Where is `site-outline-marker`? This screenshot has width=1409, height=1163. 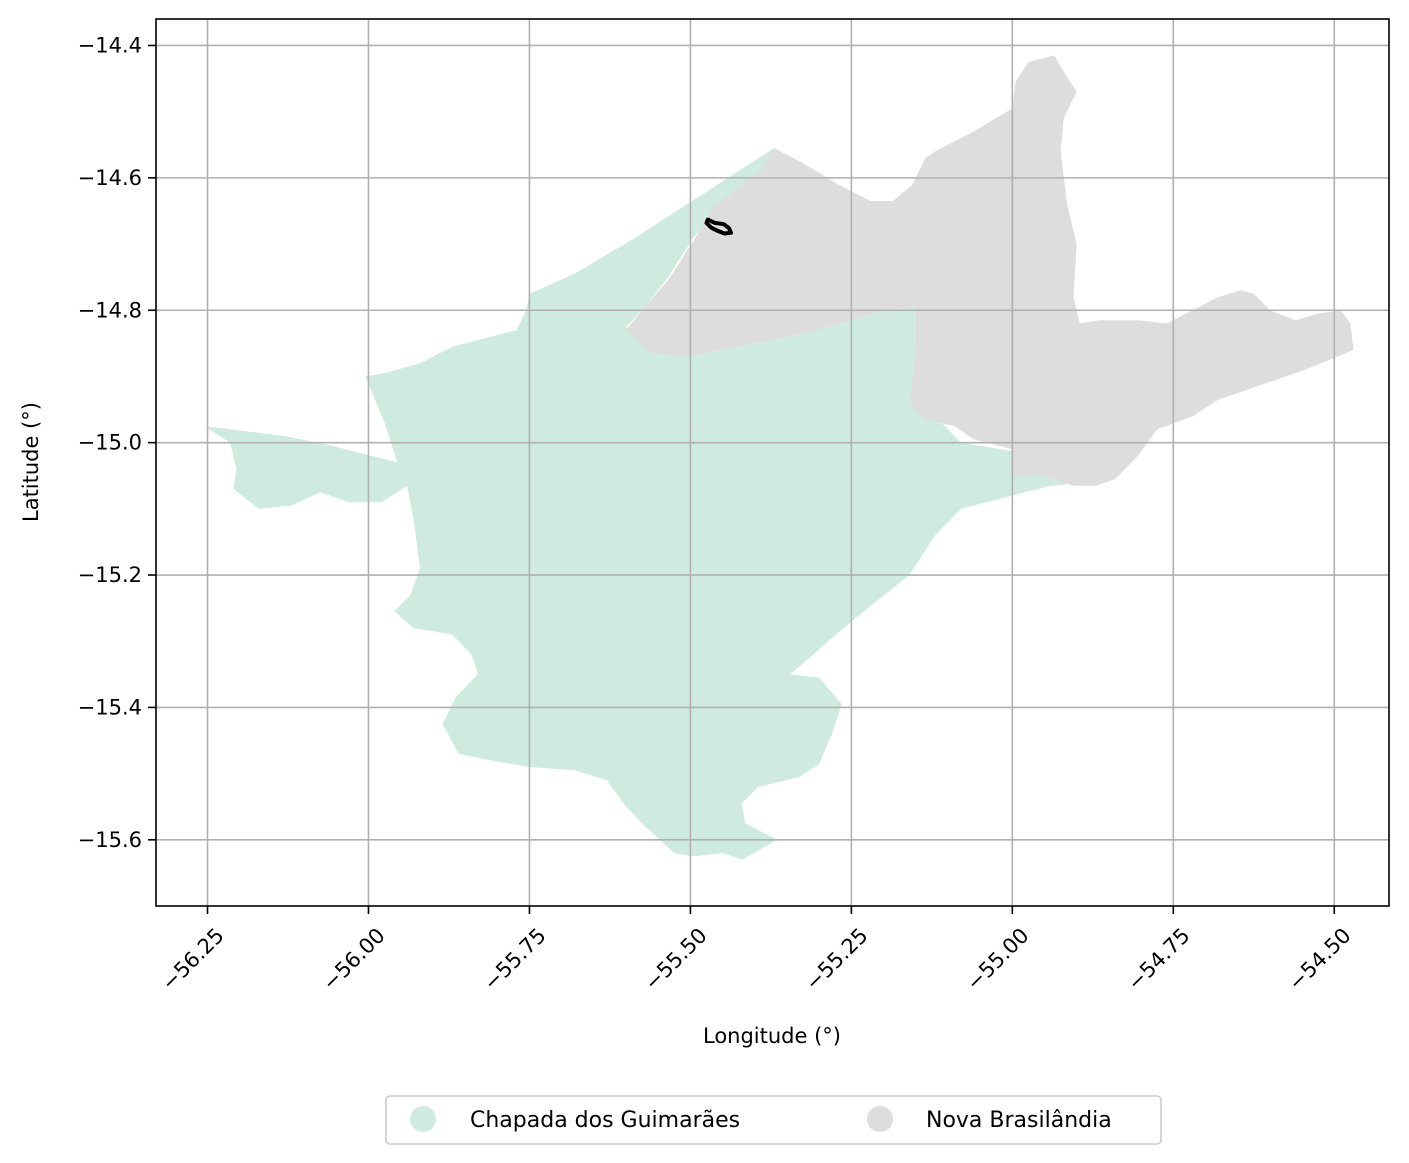
site-outline-marker is located at coordinates (718, 226).